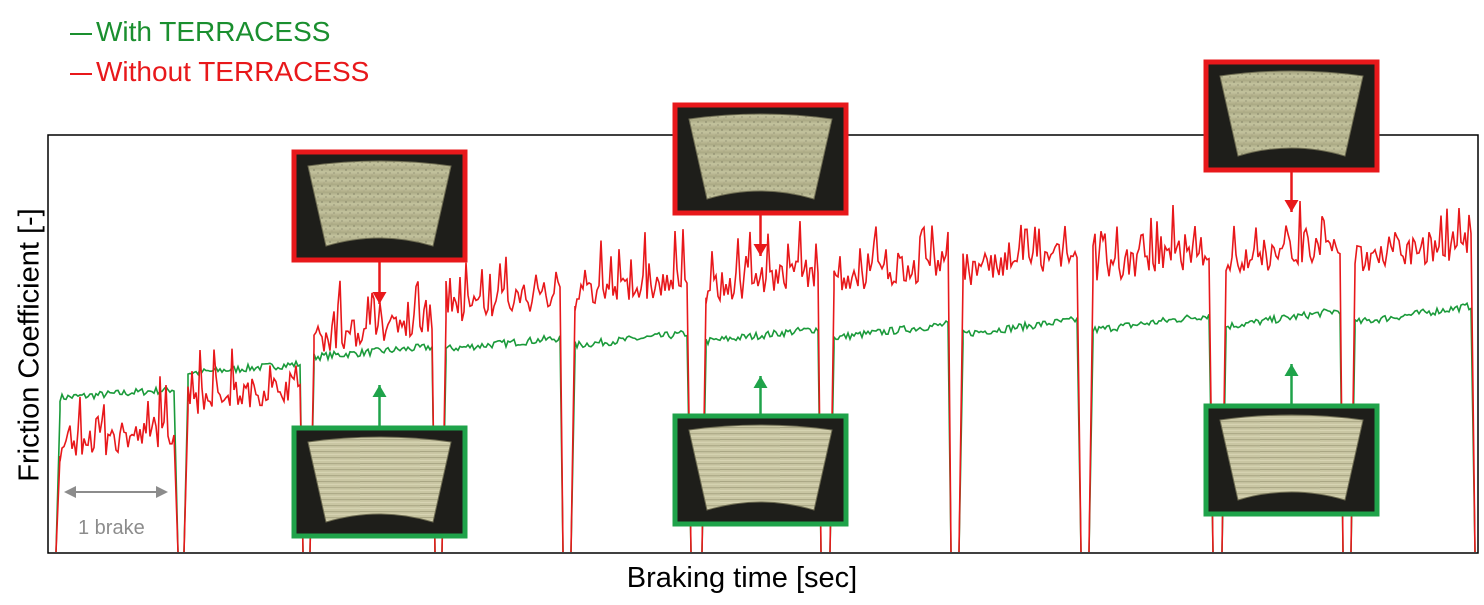 The height and width of the screenshot is (605, 1484). Describe the element at coordinates (29, 345) in the screenshot. I see `y-axis-label: Friction Coefficient [-]` at that location.